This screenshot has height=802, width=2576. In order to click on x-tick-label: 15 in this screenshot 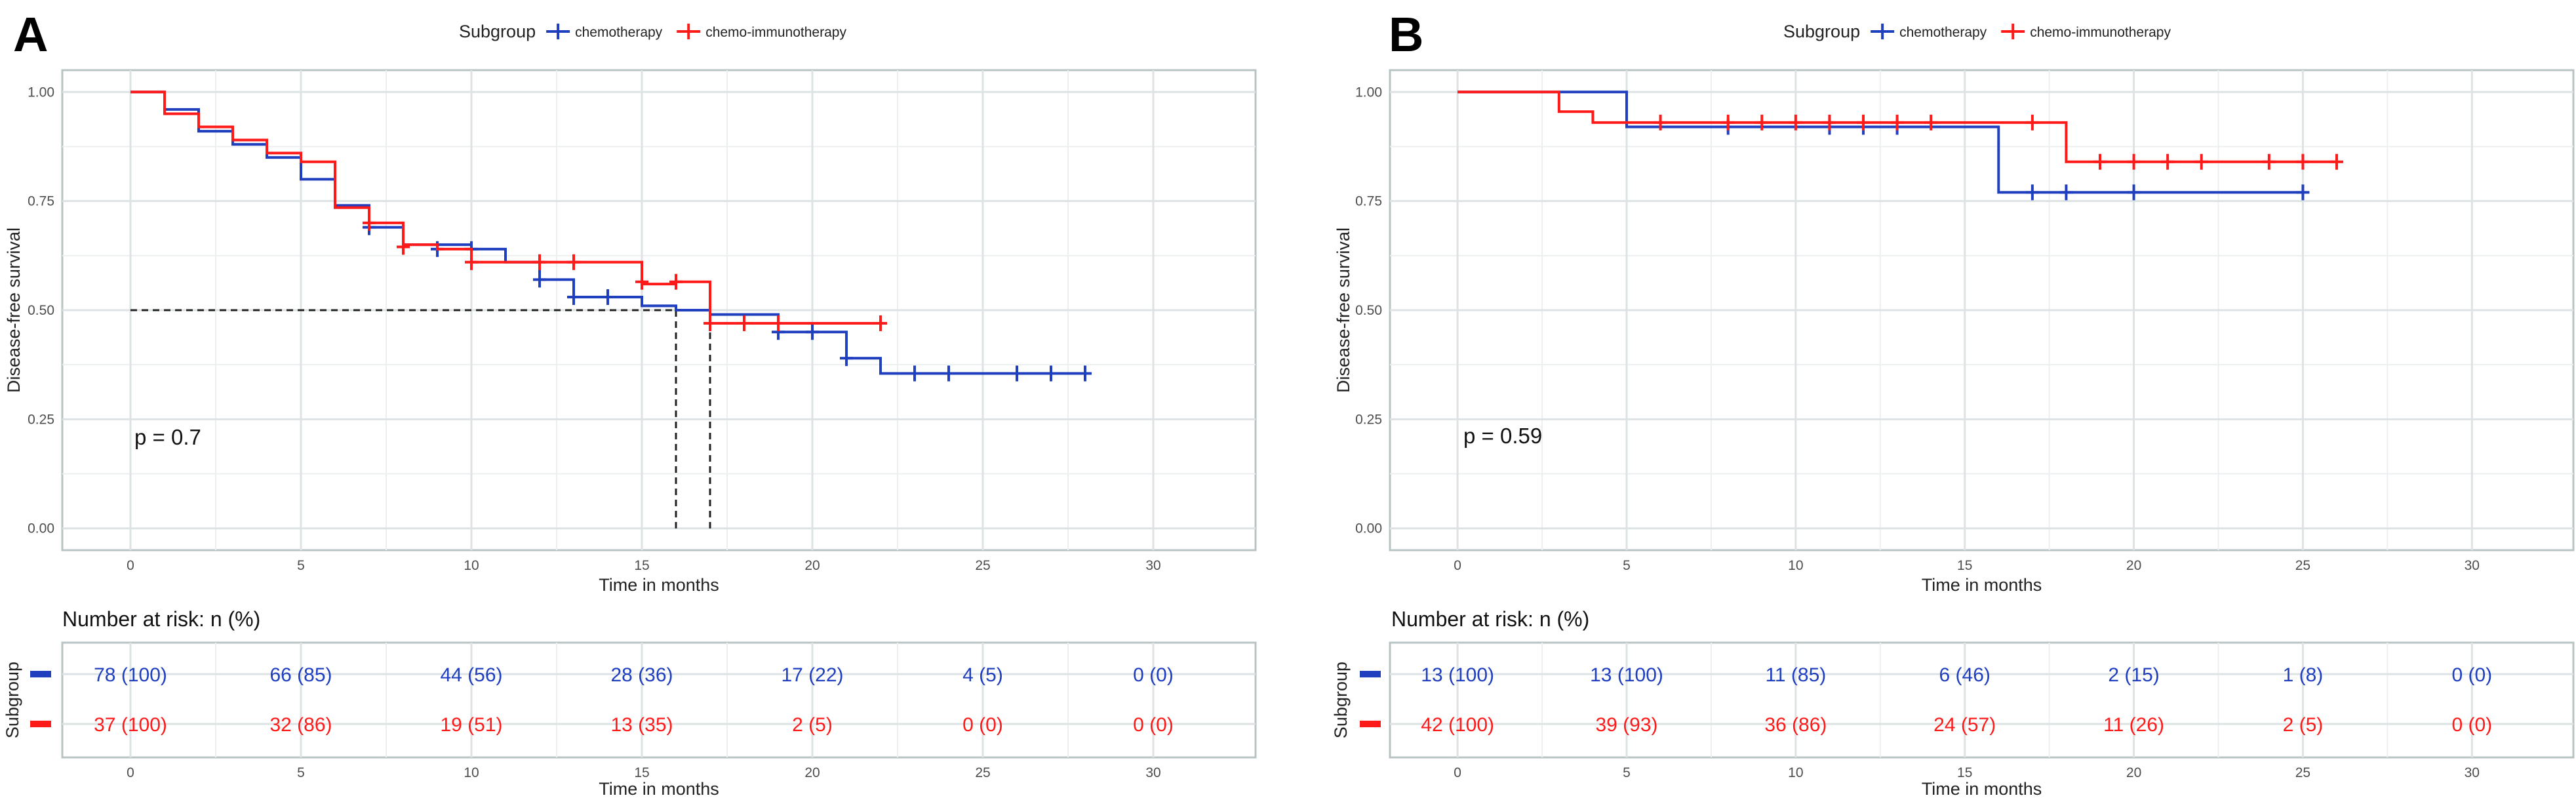, I will do `click(641, 565)`.